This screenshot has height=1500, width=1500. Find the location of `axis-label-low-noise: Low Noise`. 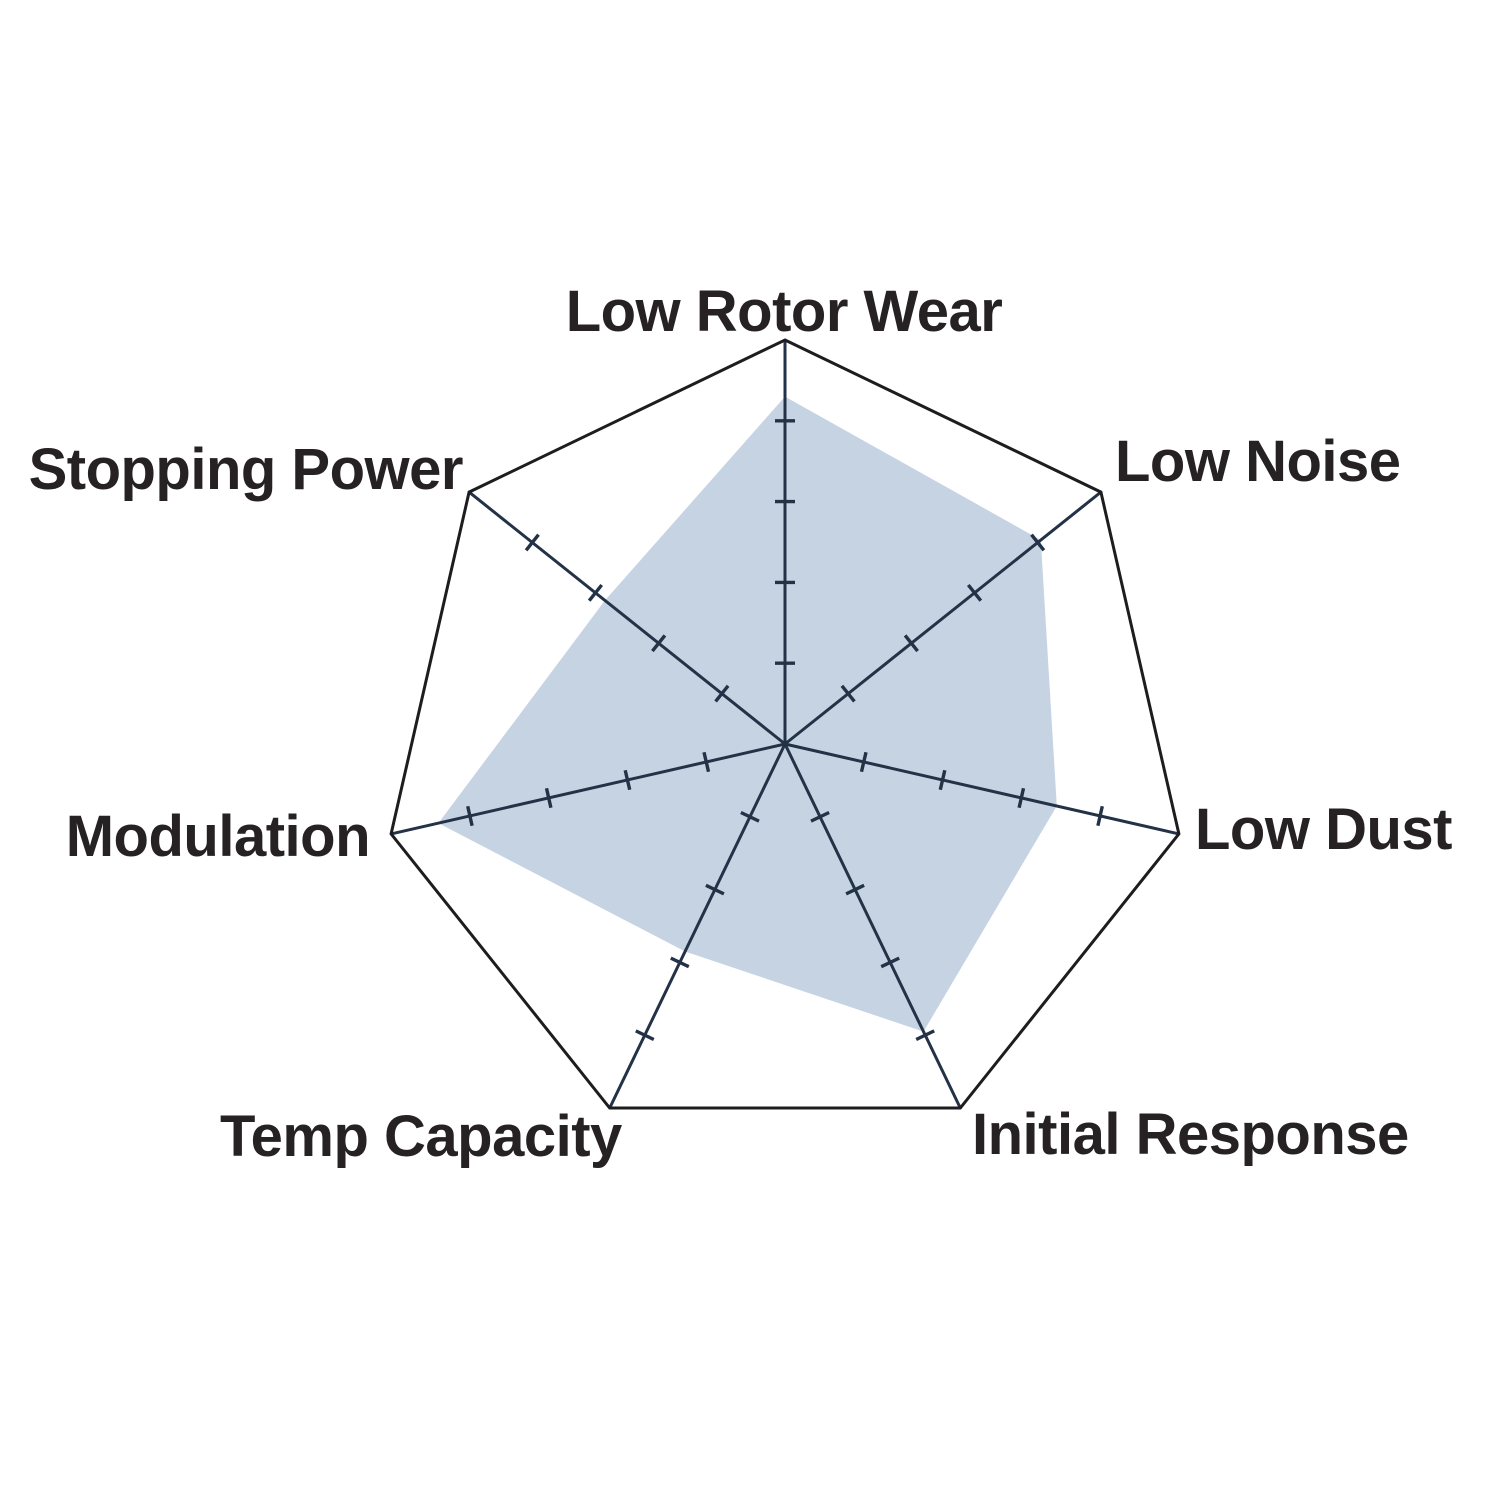

axis-label-low-noise: Low Noise is located at coordinates (1258, 461).